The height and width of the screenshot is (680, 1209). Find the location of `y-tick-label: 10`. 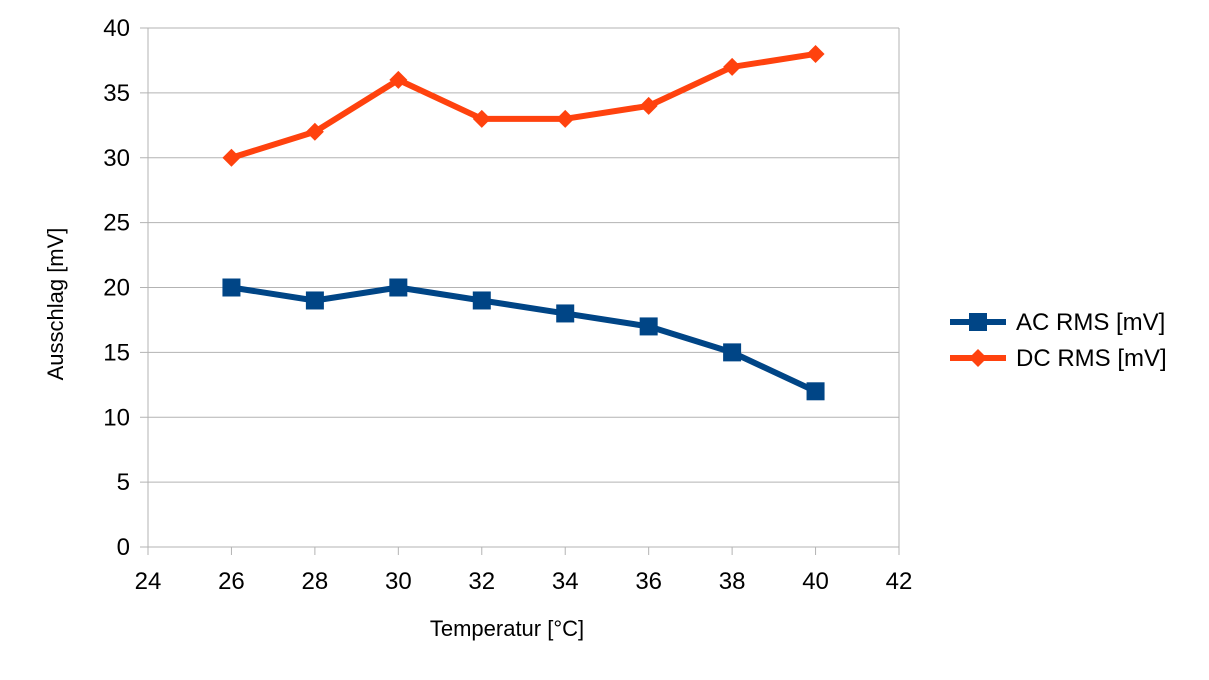

y-tick-label: 10 is located at coordinates (116, 417).